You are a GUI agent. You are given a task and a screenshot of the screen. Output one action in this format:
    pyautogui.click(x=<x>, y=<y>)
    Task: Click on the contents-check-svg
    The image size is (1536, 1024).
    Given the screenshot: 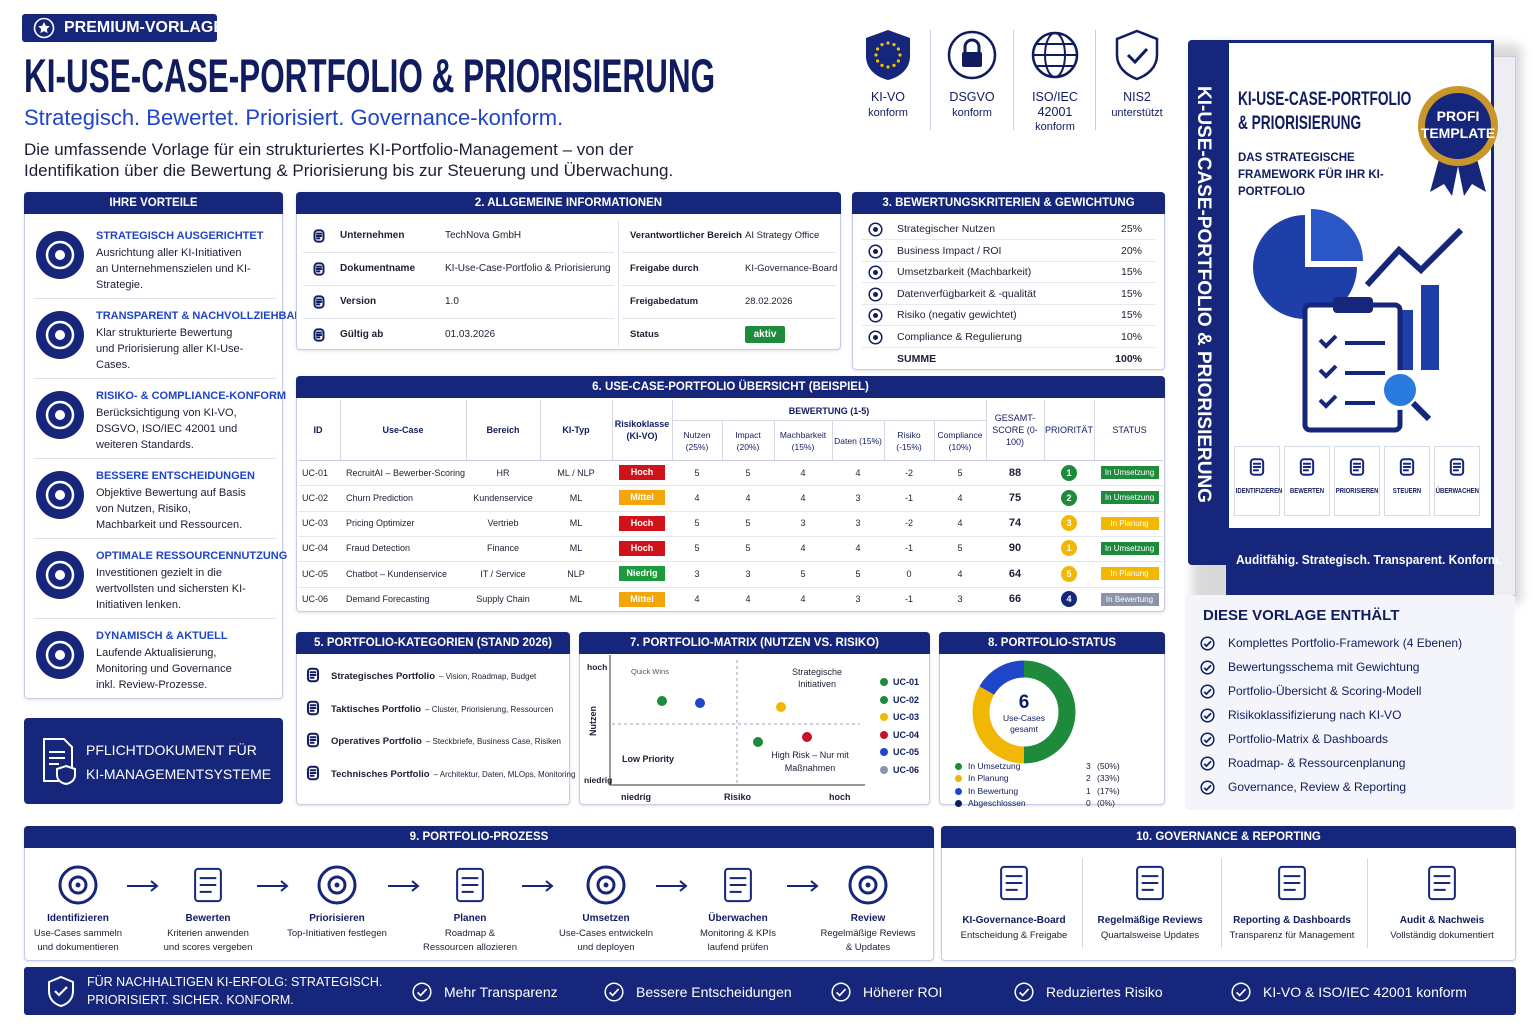 What is the action you would take?
    pyautogui.click(x=1207, y=715)
    